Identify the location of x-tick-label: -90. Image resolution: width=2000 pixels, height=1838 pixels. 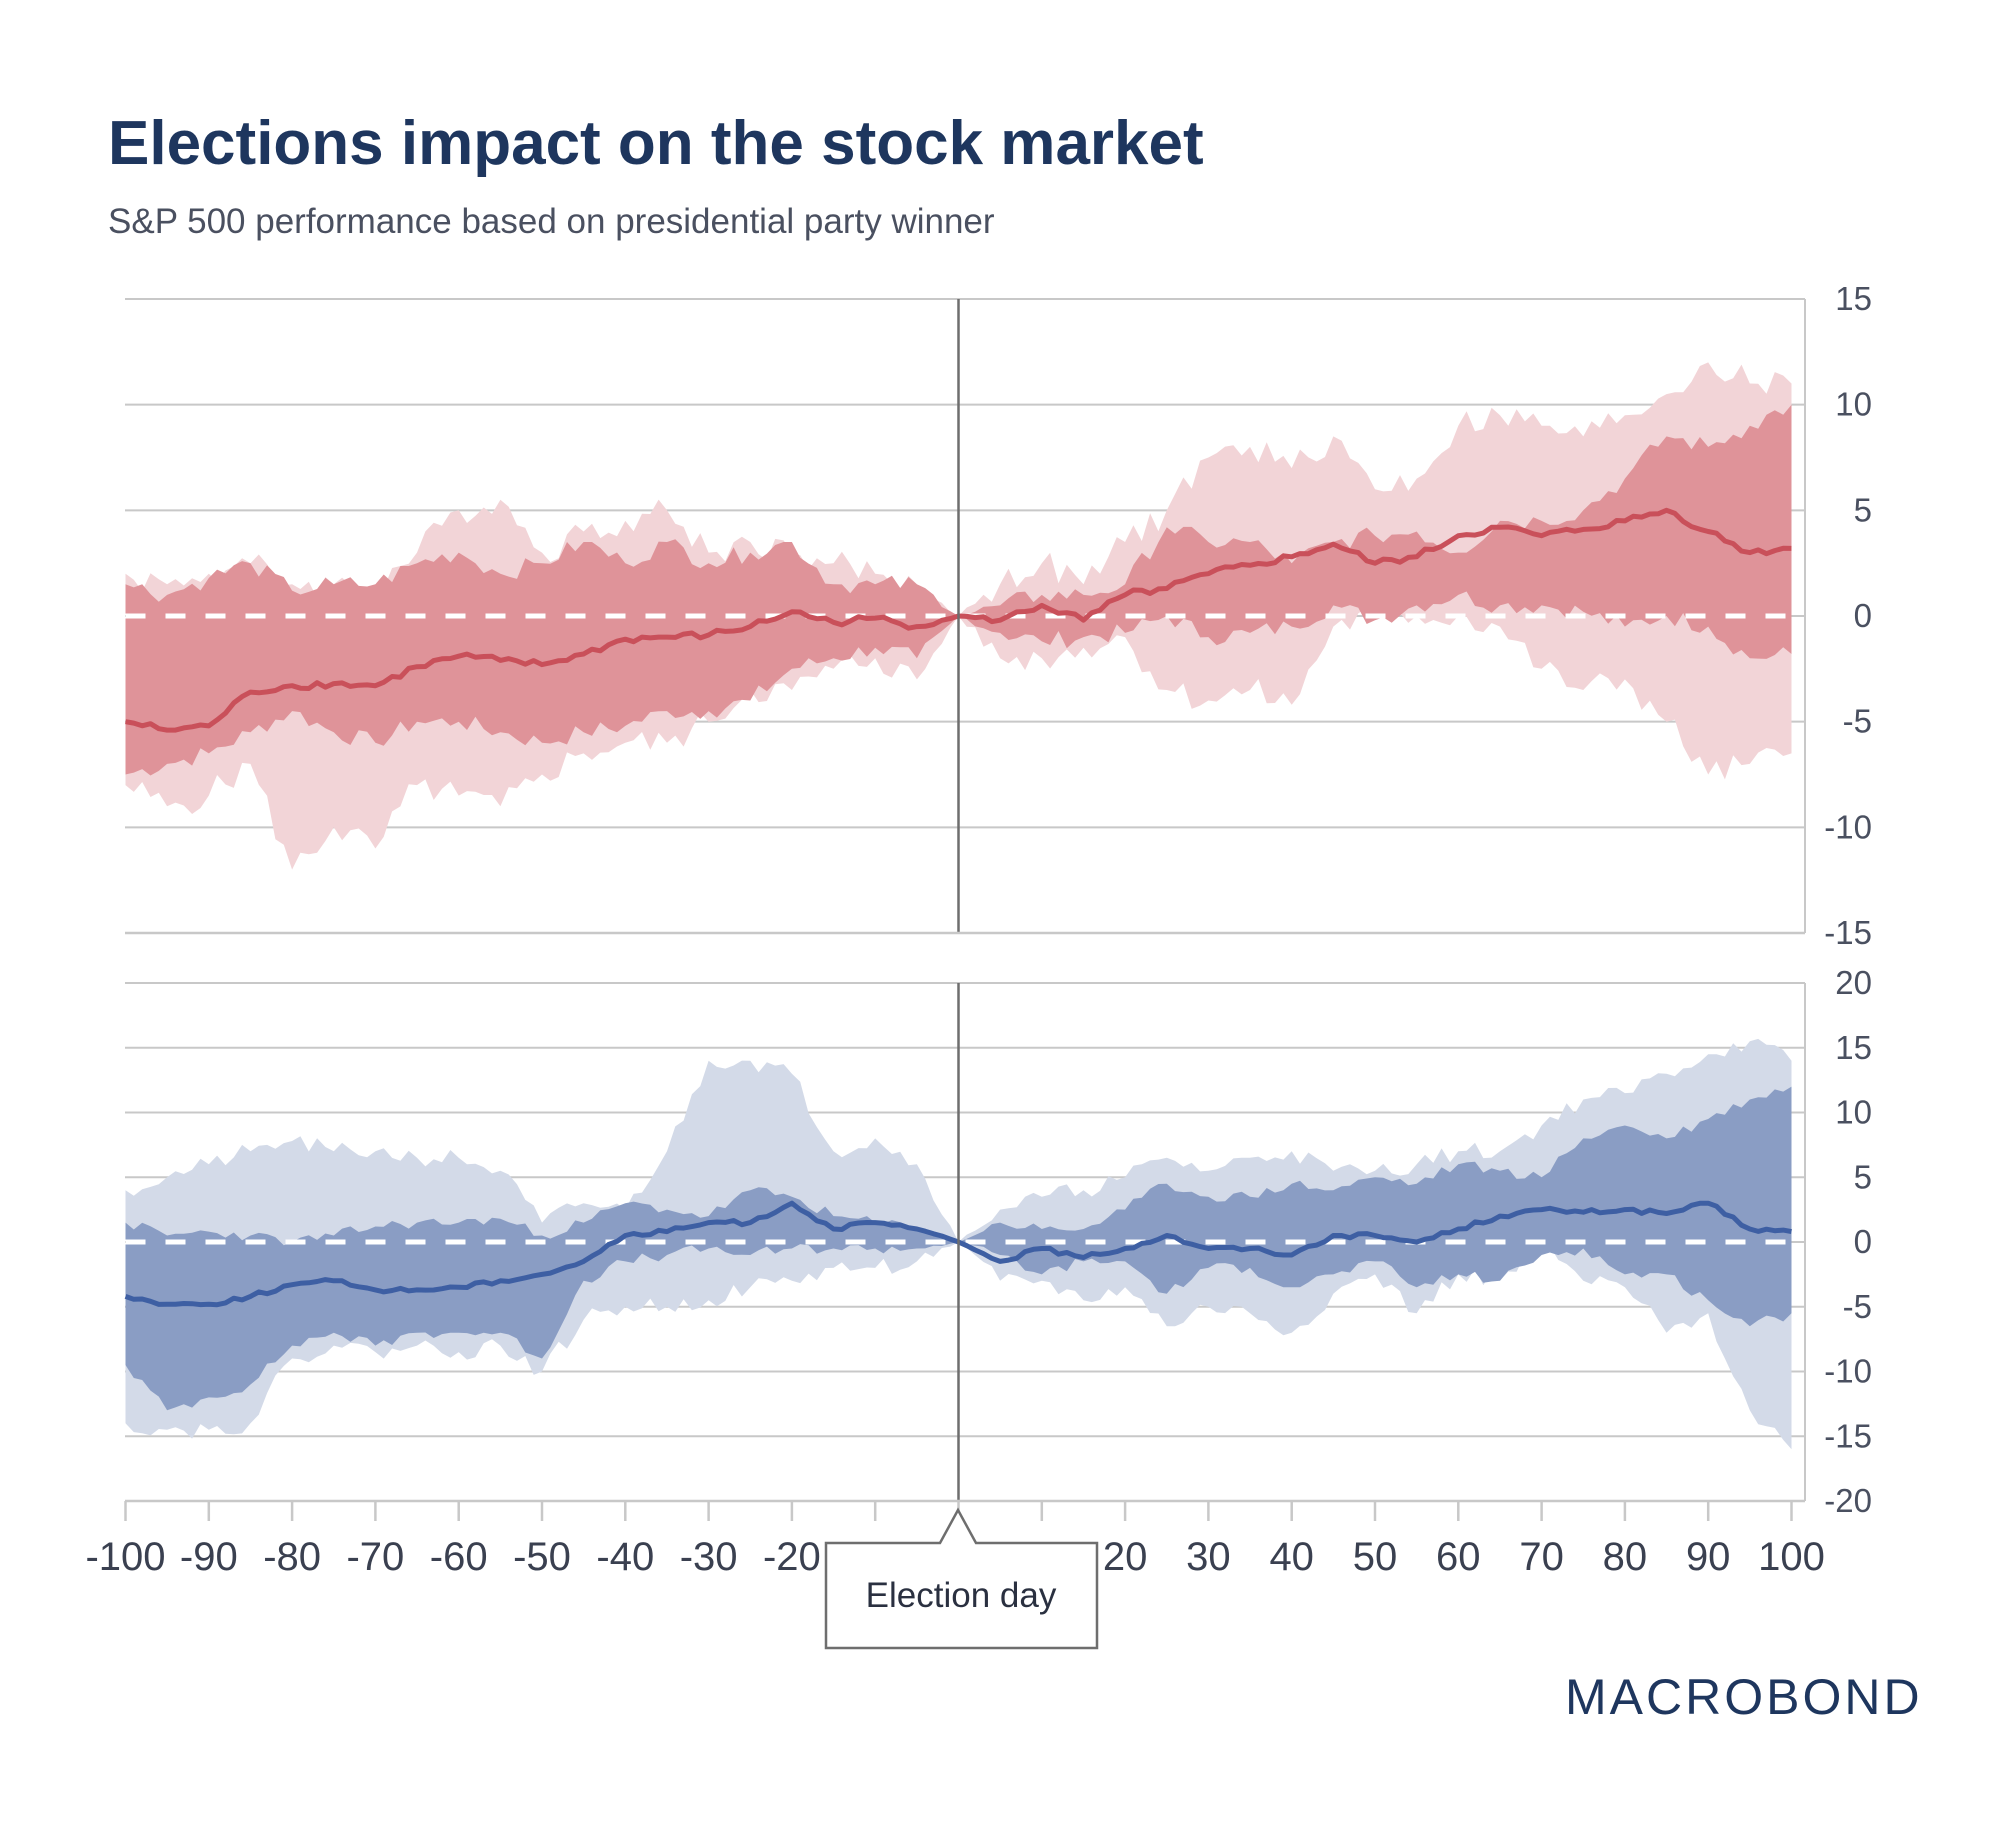
(209, 1557).